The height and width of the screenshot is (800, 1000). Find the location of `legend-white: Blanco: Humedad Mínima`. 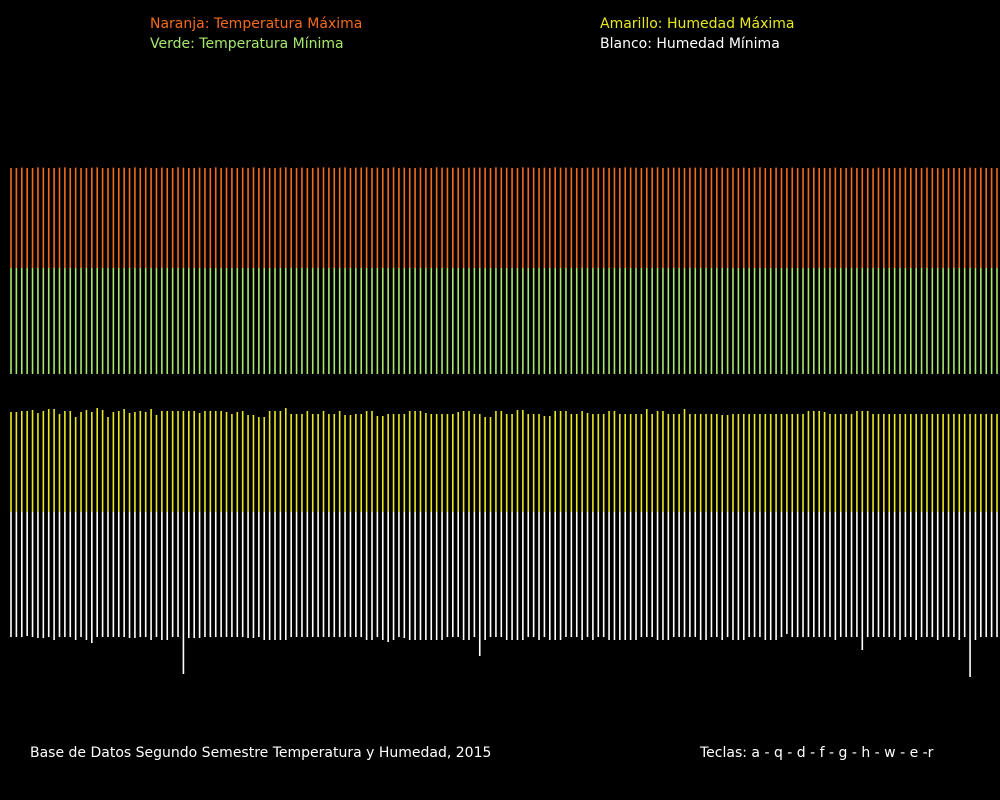

legend-white: Blanco: Humedad Mínima is located at coordinates (690, 44).